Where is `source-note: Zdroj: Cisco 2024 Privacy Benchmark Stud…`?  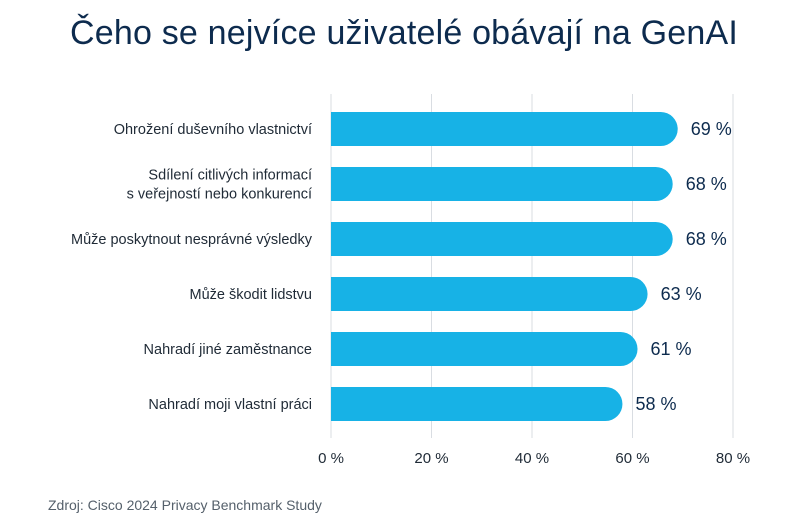 source-note: Zdroj: Cisco 2024 Privacy Benchmark Stud… is located at coordinates (185, 505).